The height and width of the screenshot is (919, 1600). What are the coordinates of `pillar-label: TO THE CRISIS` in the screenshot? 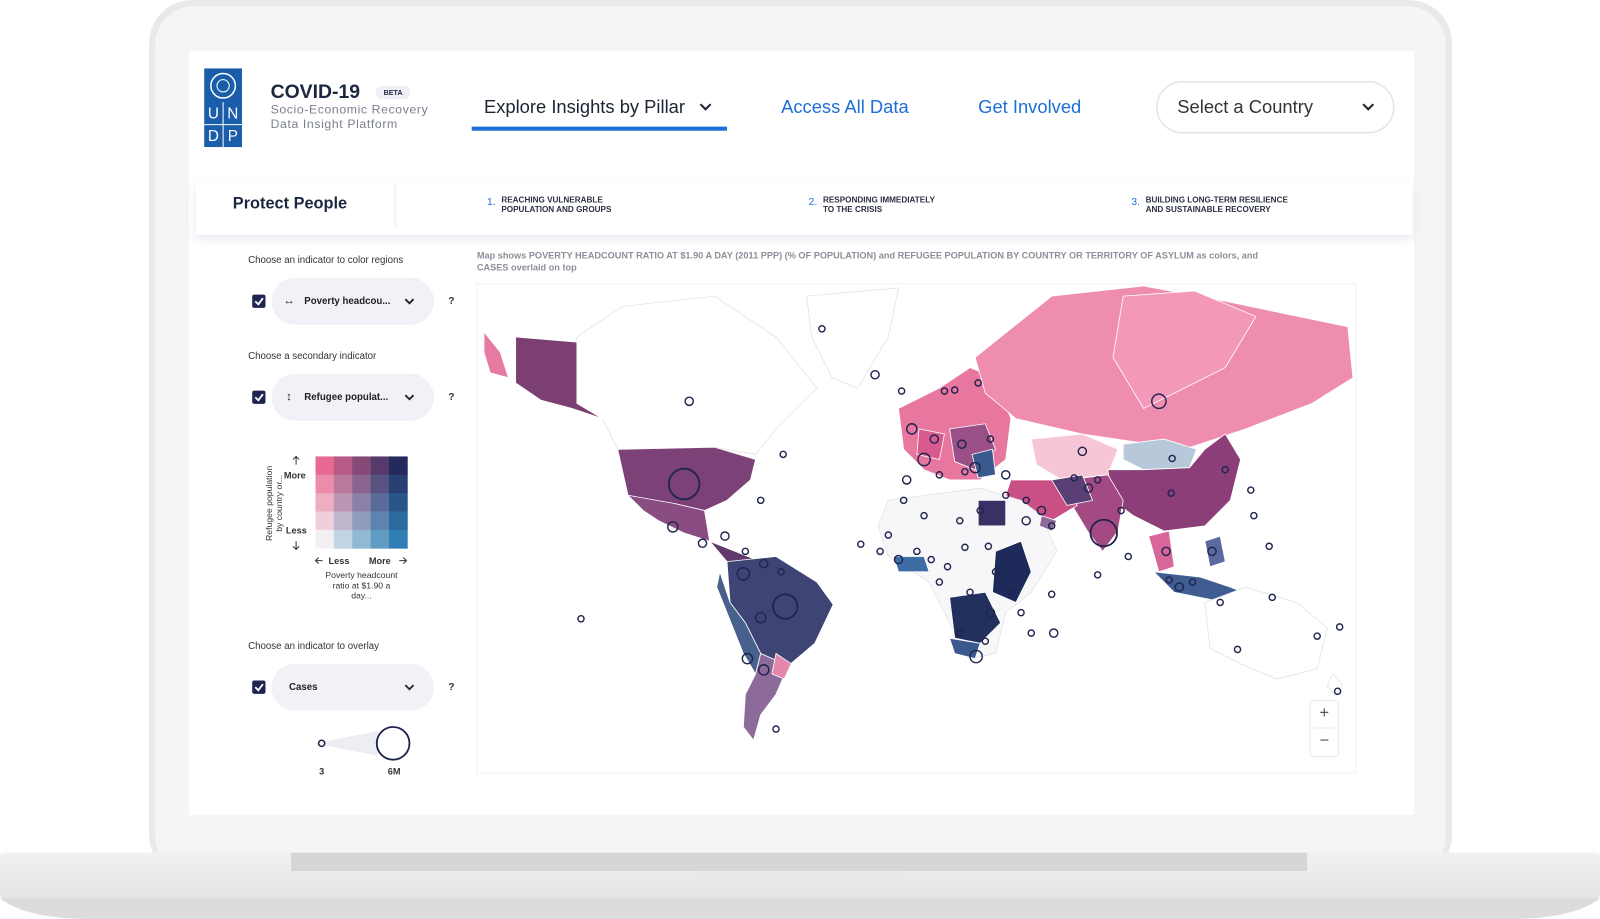 It's located at (853, 209).